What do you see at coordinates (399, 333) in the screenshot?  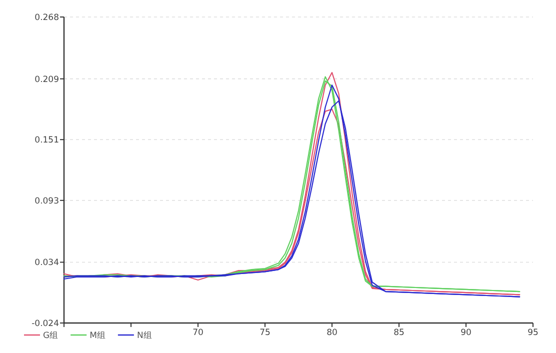 I see `x-tick-label: 85` at bounding box center [399, 333].